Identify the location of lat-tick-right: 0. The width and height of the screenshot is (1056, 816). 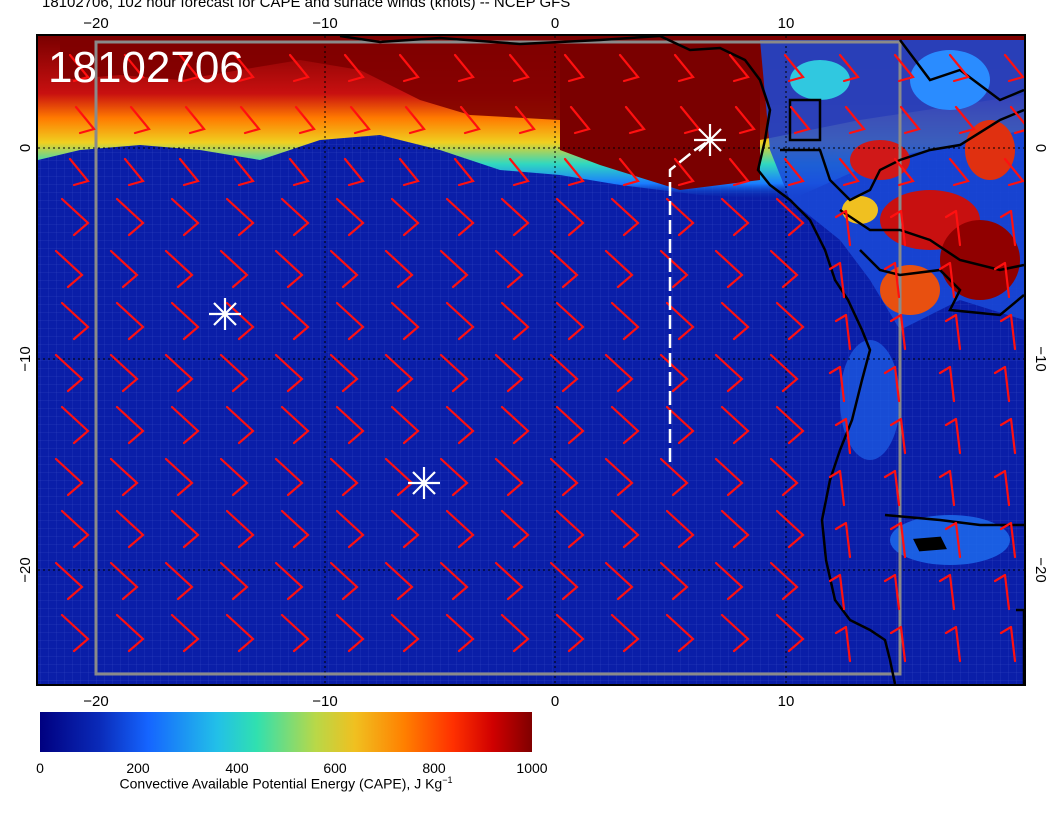
(1040, 148).